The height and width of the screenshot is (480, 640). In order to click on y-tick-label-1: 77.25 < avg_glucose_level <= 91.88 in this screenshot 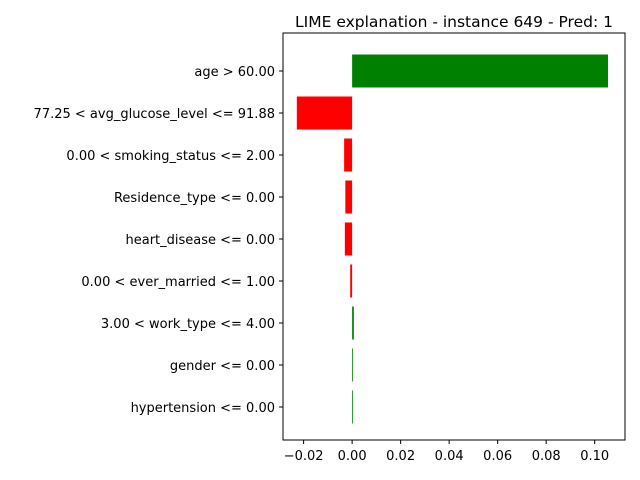, I will do `click(154, 114)`.